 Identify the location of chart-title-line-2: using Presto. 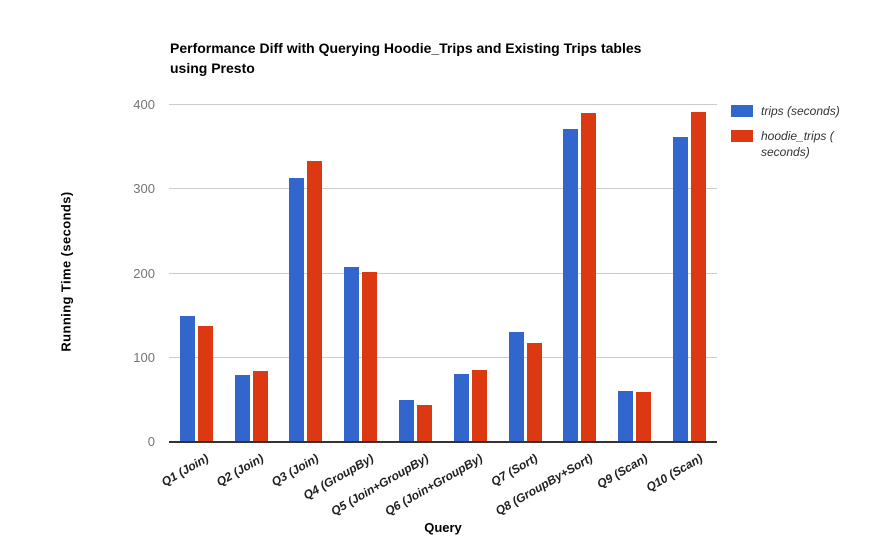
(212, 68).